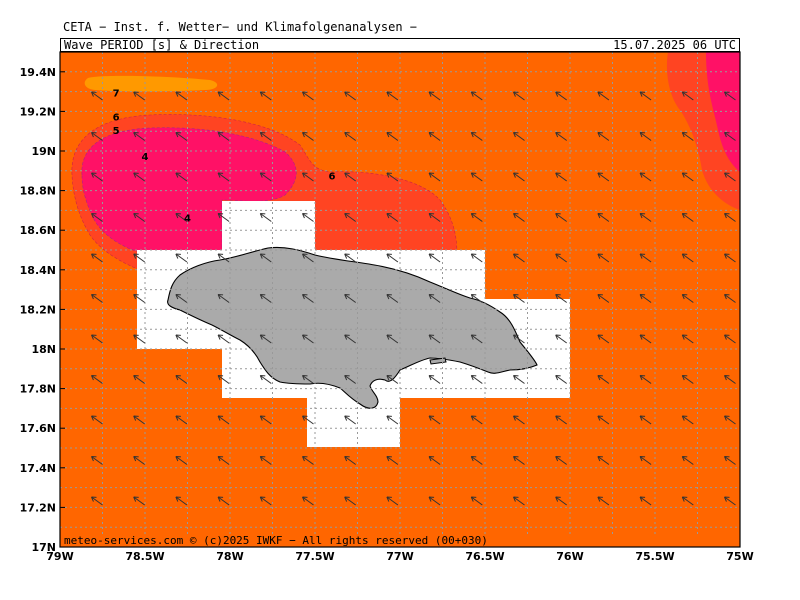 The image size is (800, 600). What do you see at coordinates (38, 270) in the screenshot?
I see `y-tick-label: 18.4N` at bounding box center [38, 270].